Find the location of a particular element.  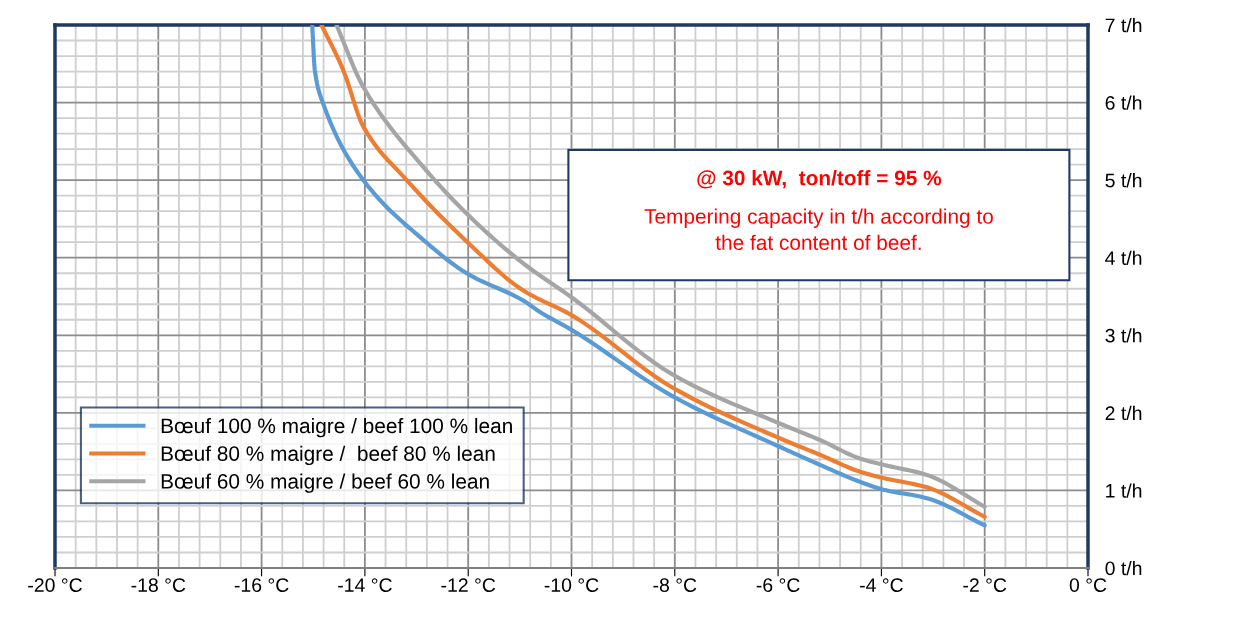

x-tick-label: -6 °C is located at coordinates (778, 585).